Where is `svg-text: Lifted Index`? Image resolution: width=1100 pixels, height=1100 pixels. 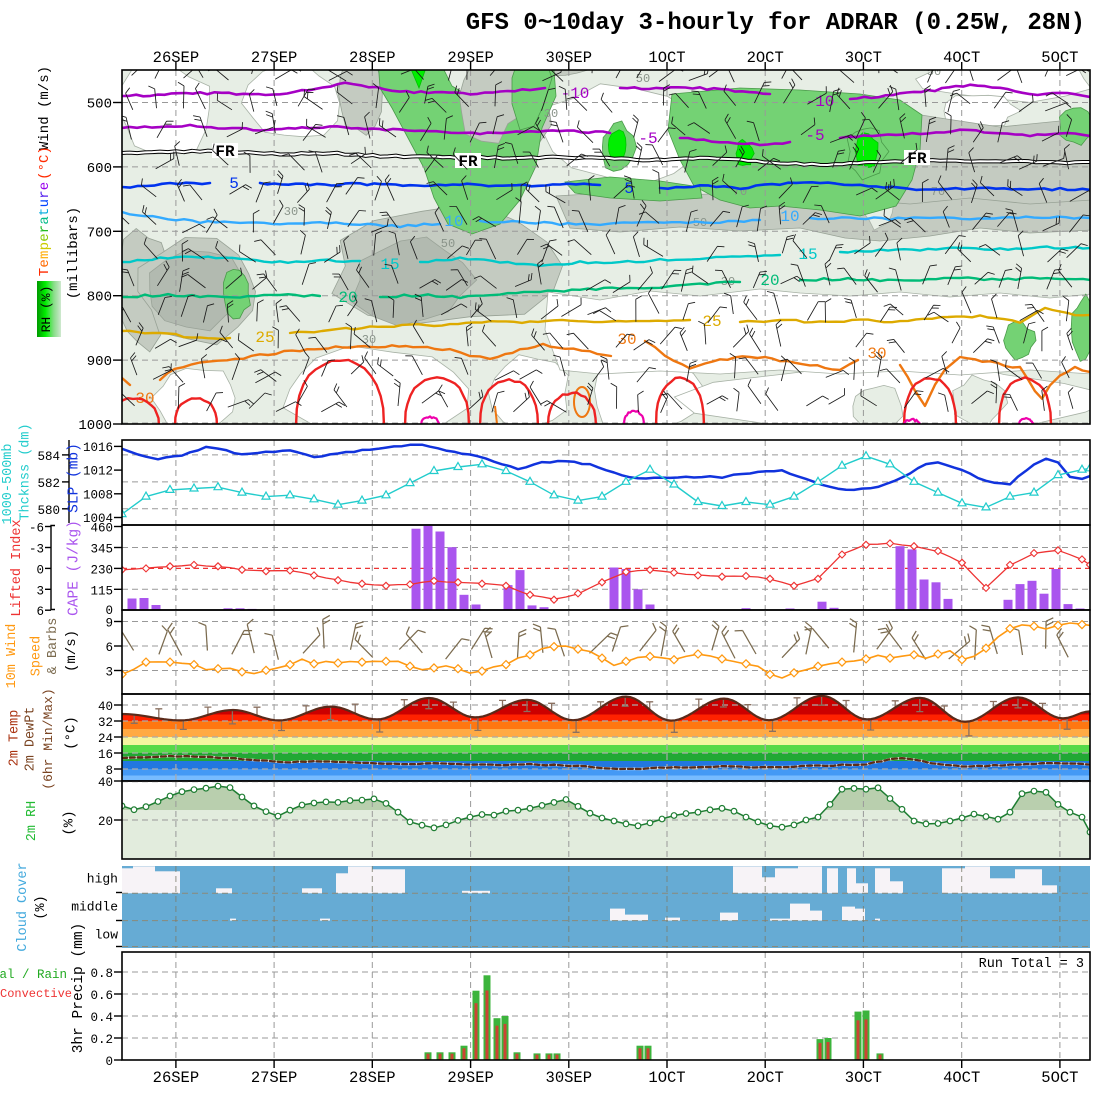
svg-text: Lifted Index is located at coordinates (17, 567).